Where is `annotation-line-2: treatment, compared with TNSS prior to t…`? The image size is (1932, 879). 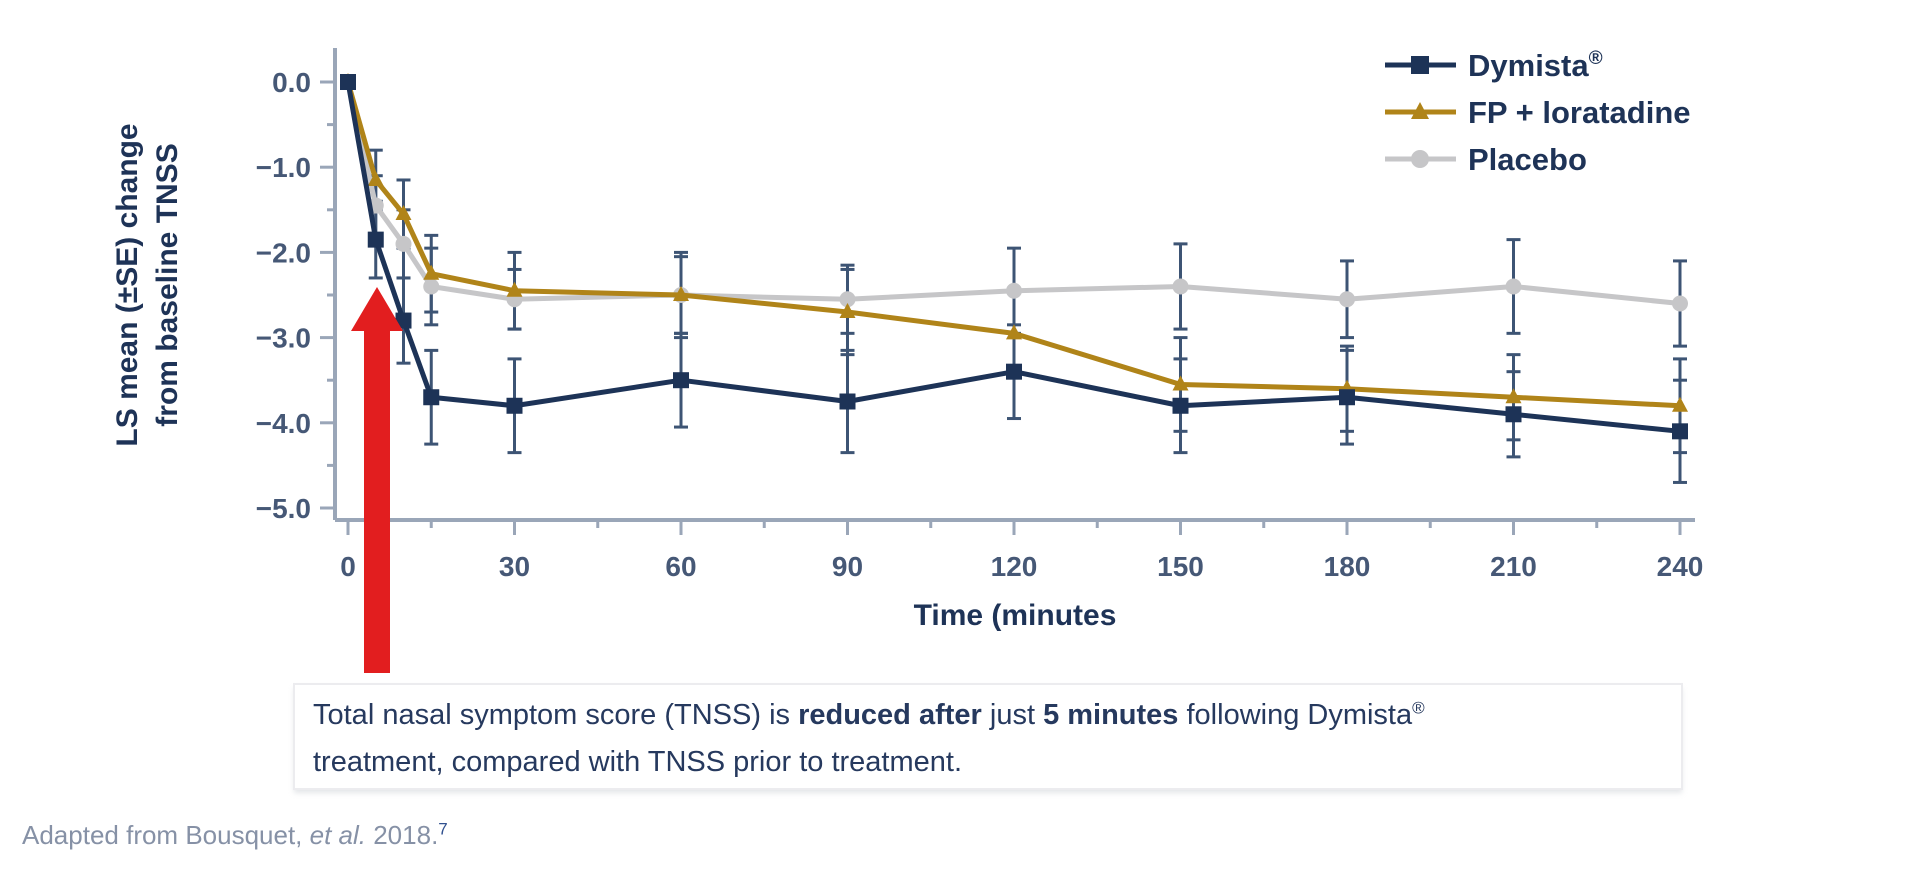 annotation-line-2: treatment, compared with TNSS prior to t… is located at coordinates (638, 762).